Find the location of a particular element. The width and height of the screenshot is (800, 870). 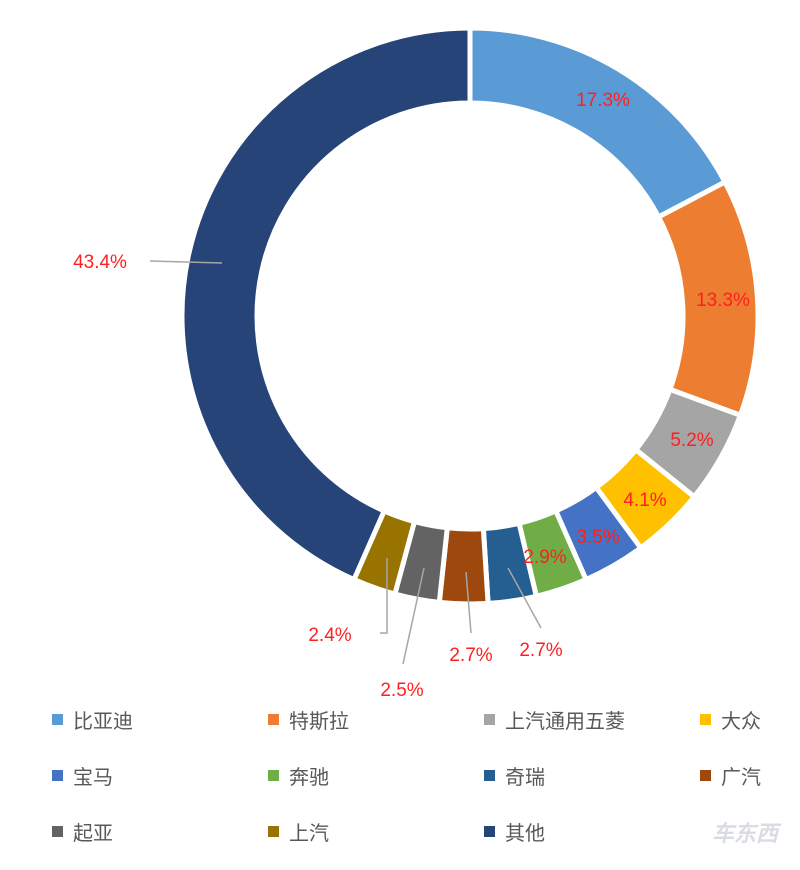

legend-label: 比亚迪 is located at coordinates (103, 721).